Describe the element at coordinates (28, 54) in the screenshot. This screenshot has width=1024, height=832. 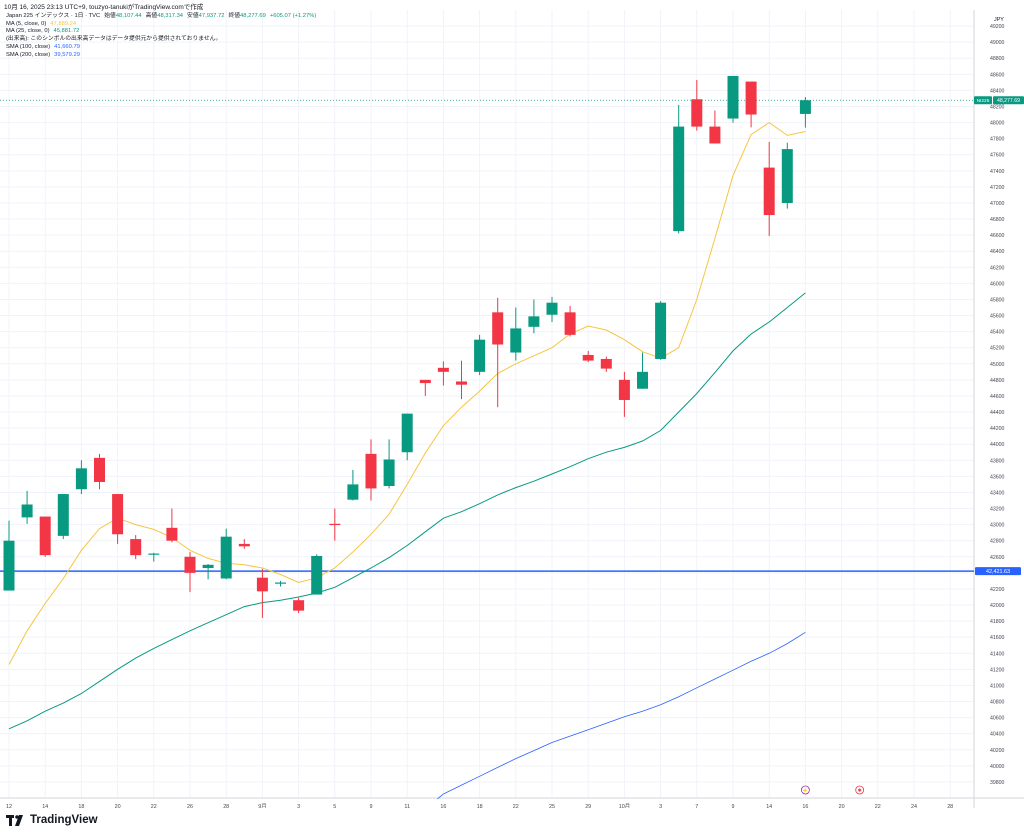
I see `indicator-label: SMA (200, close)` at that location.